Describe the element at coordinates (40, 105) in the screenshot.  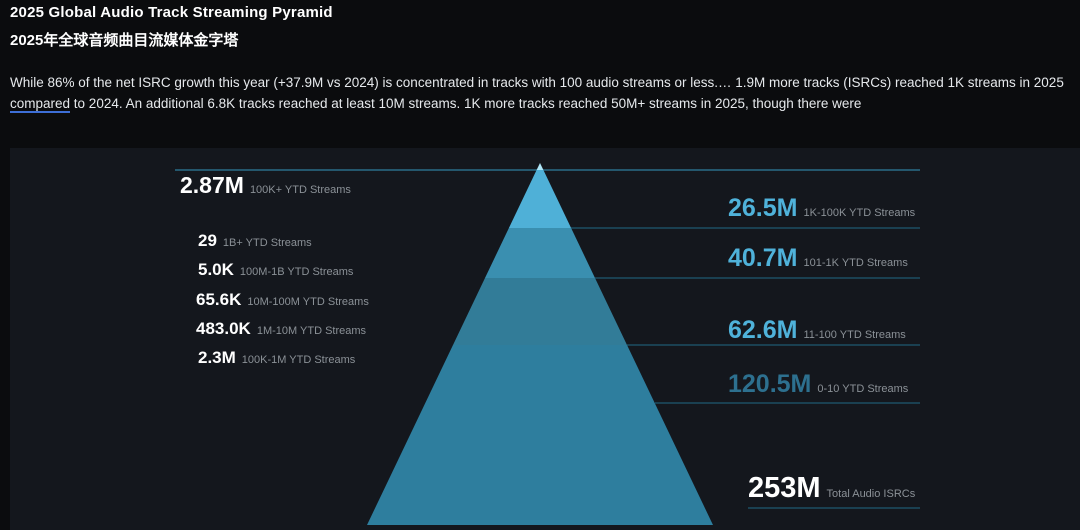
I see `underlined-word: compared` at that location.